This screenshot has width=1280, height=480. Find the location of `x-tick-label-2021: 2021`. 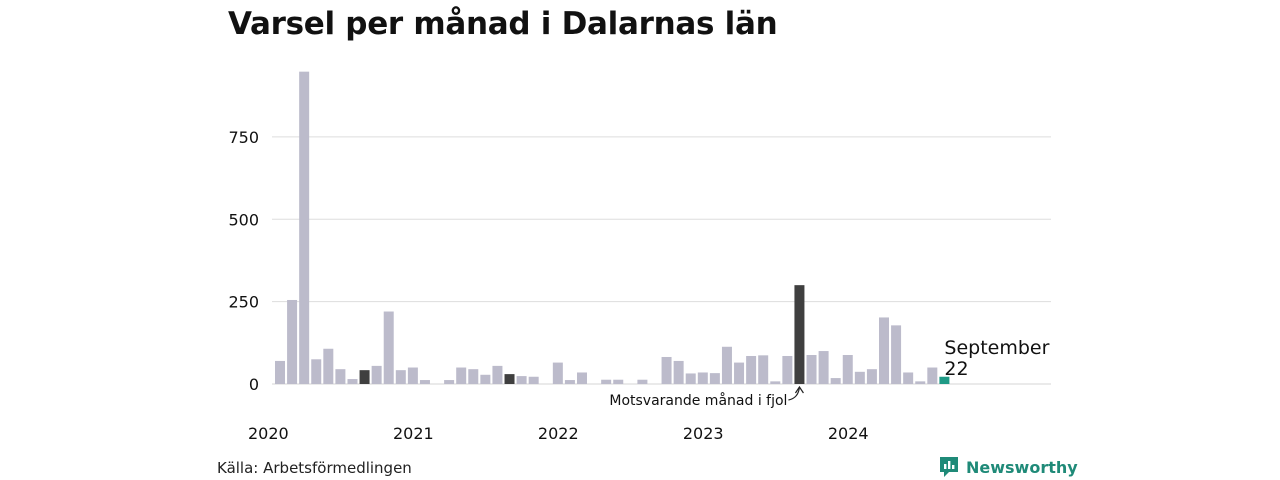

x-tick-label-2021: 2021 is located at coordinates (413, 433).